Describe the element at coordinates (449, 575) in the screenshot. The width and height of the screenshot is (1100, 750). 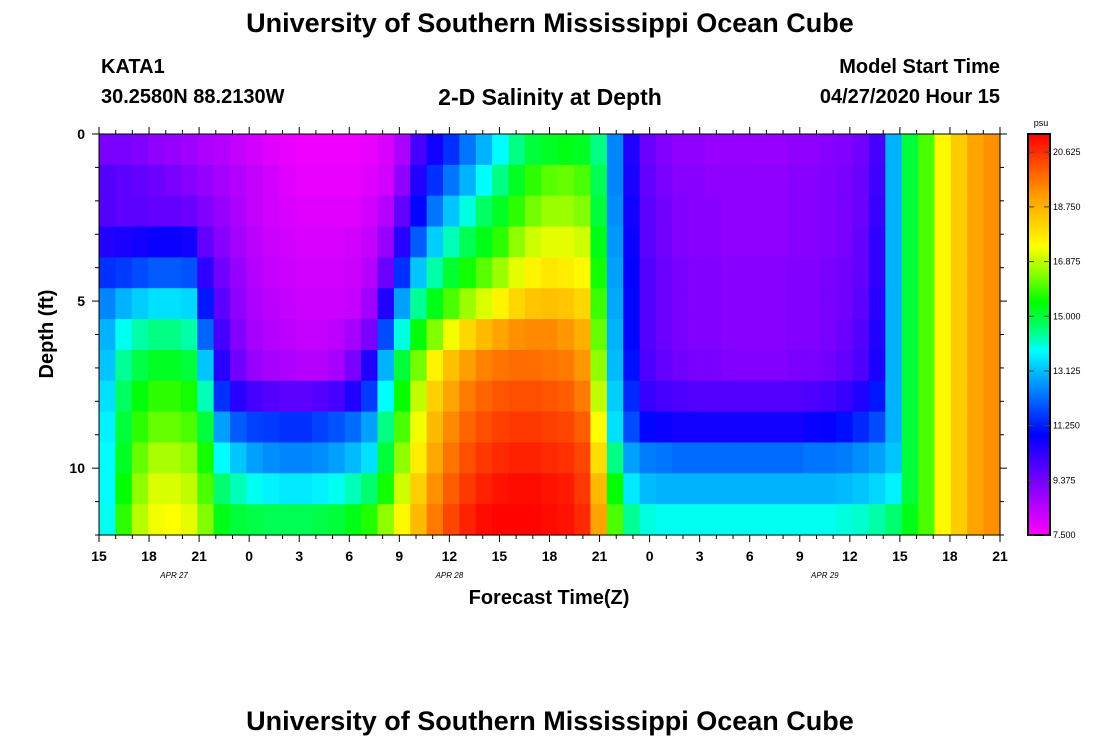
I see `day-label: APR 28` at that location.